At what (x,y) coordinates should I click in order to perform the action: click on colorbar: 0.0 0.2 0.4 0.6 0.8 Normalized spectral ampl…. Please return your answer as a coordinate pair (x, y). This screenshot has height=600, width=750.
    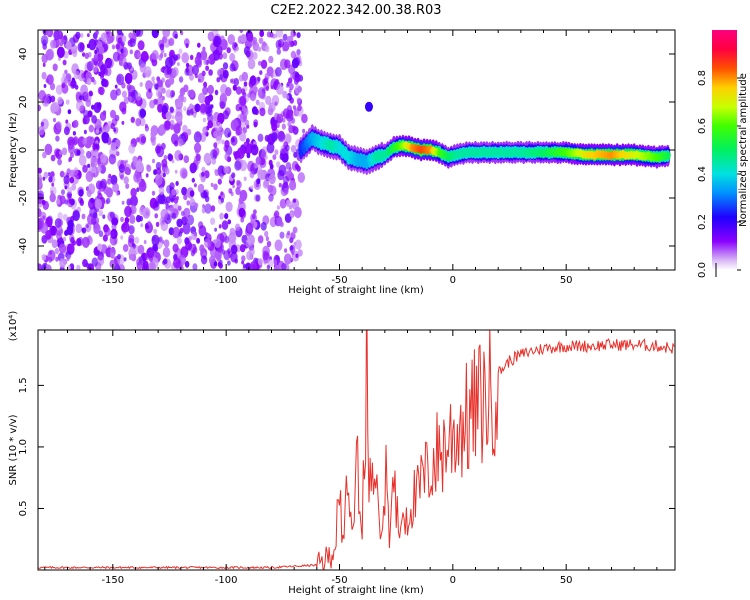
    Looking at the image, I should click on (723, 154).